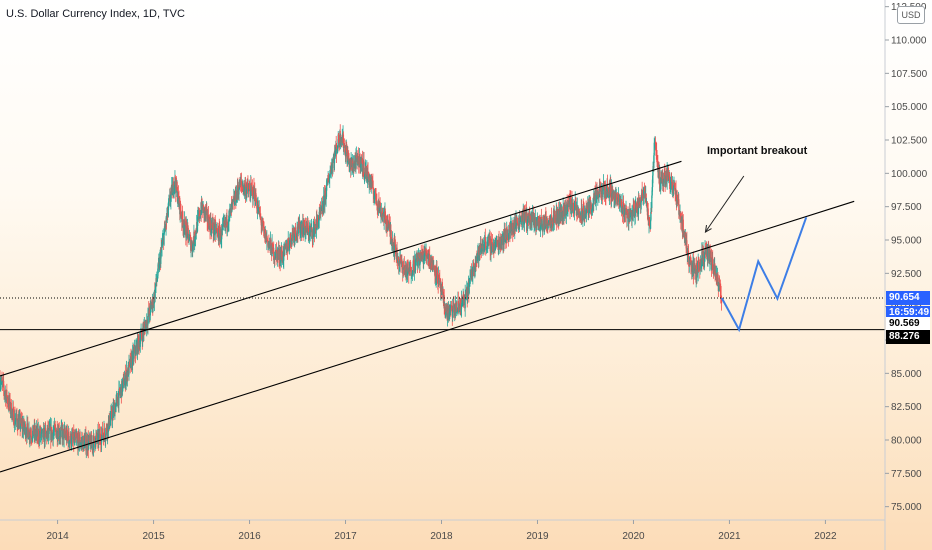 This screenshot has width=932, height=550. I want to click on y-tick-label: 105.000, so click(909, 107).